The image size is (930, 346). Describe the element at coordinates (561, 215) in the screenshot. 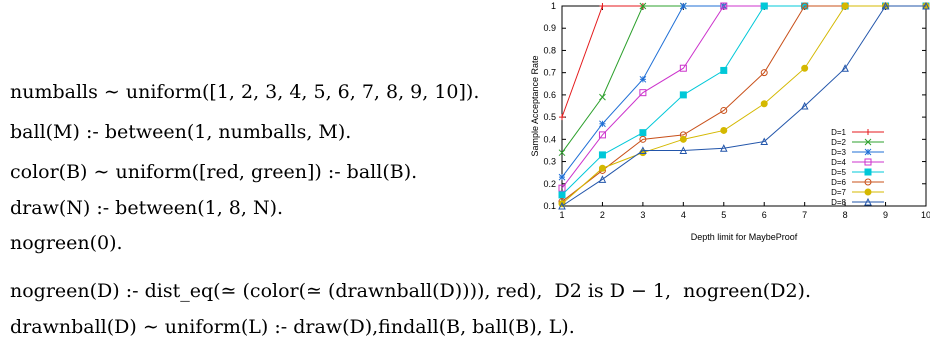

I see `x-tick-label: 1` at that location.